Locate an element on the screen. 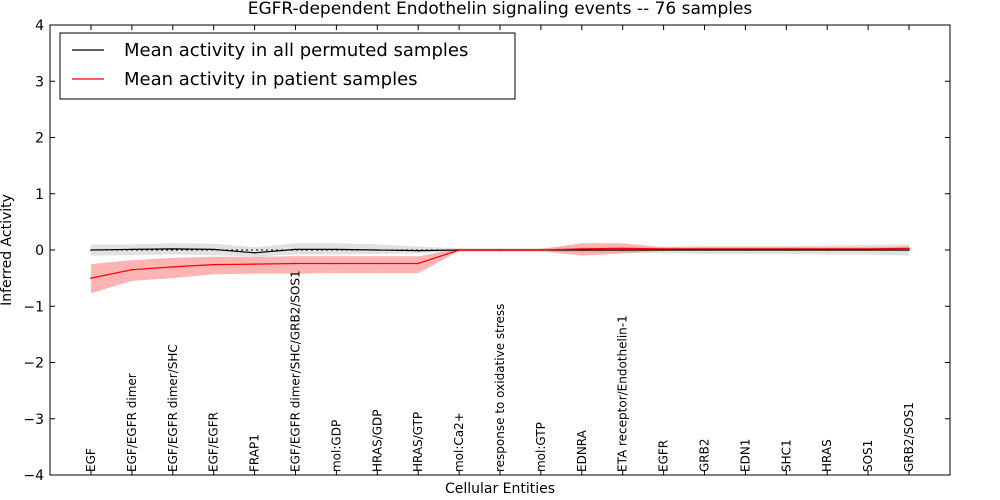 The width and height of the screenshot is (1000, 500). legend-label-permuted: Mean activity in all permuted samples is located at coordinates (296, 50).